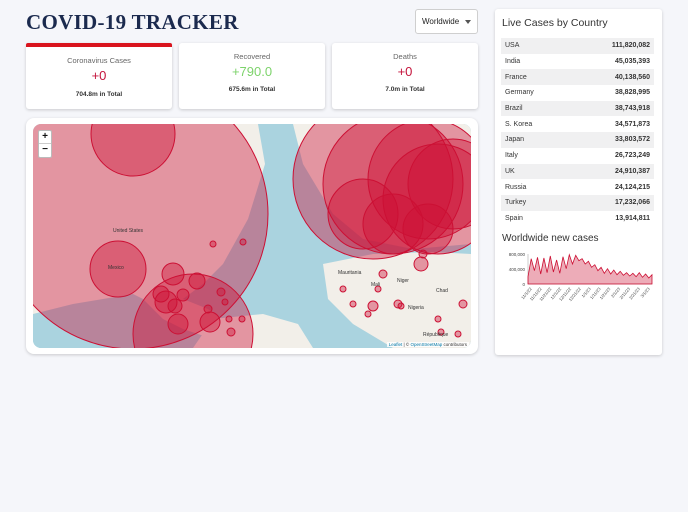 The width and height of the screenshot is (688, 512). What do you see at coordinates (519, 124) in the screenshot?
I see `country-name: S. Korea` at bounding box center [519, 124].